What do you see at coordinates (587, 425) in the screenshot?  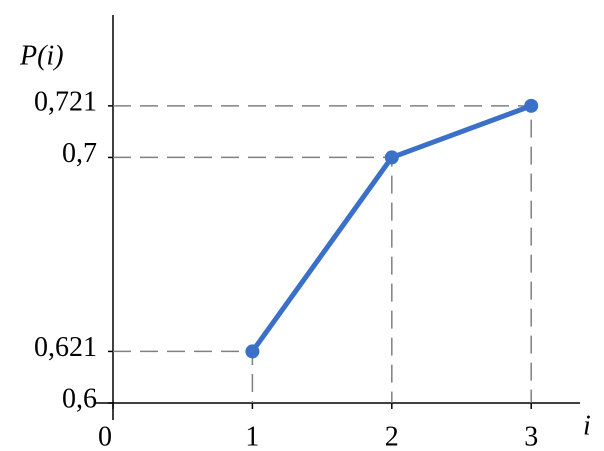 I see `x-axis-label: i` at bounding box center [587, 425].